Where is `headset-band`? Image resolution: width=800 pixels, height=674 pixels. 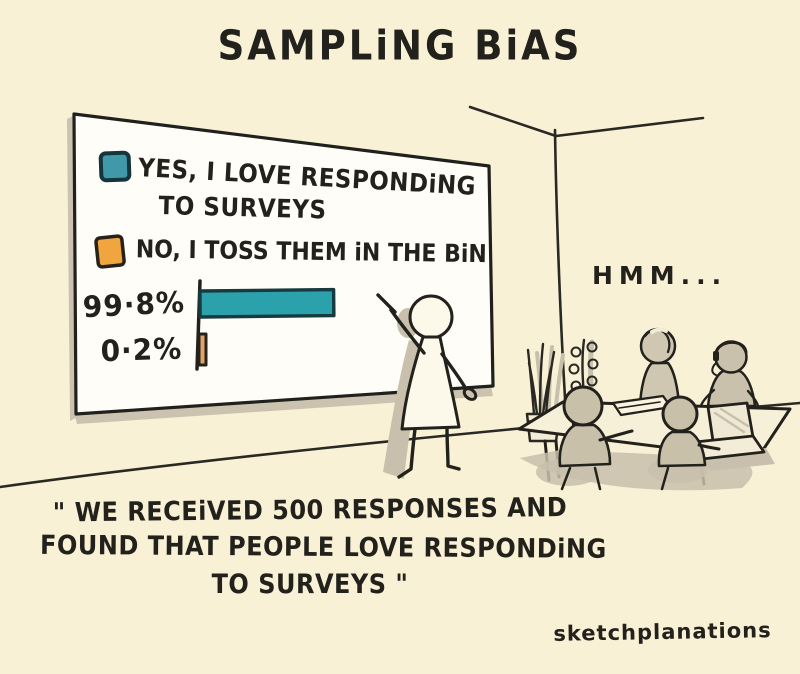 headset-band is located at coordinates (731, 347).